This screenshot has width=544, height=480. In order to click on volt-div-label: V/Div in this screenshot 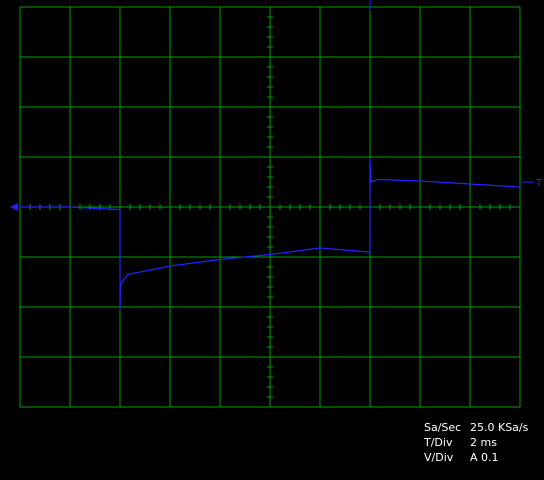, I will do `click(439, 457)`.